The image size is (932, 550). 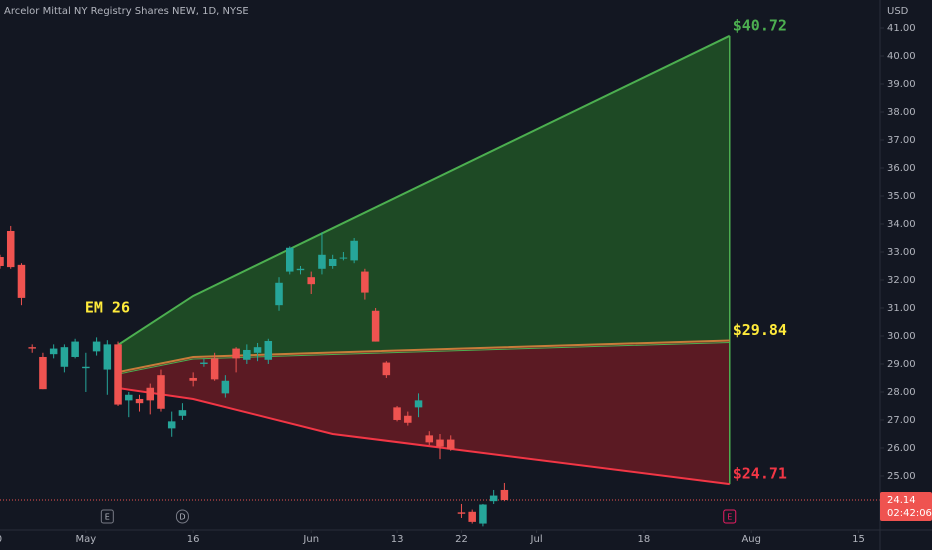 I want to click on cone-end-label: $29.84, so click(x=760, y=330).